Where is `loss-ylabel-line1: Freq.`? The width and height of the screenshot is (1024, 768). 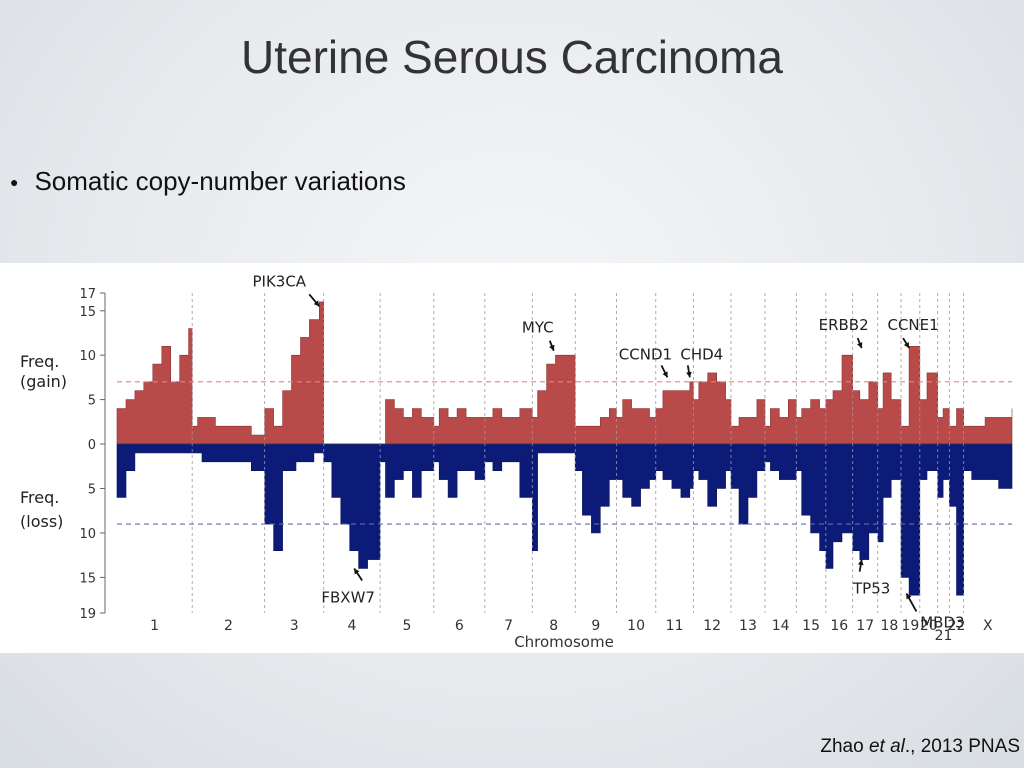 loss-ylabel-line1: Freq. is located at coordinates (39, 497).